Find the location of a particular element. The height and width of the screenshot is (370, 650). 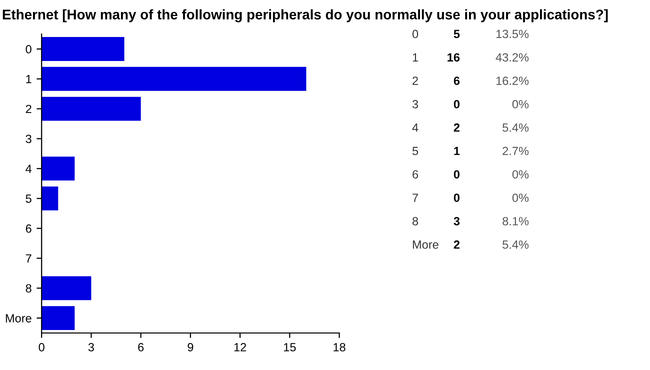

category-label: 1 is located at coordinates (457, 151).